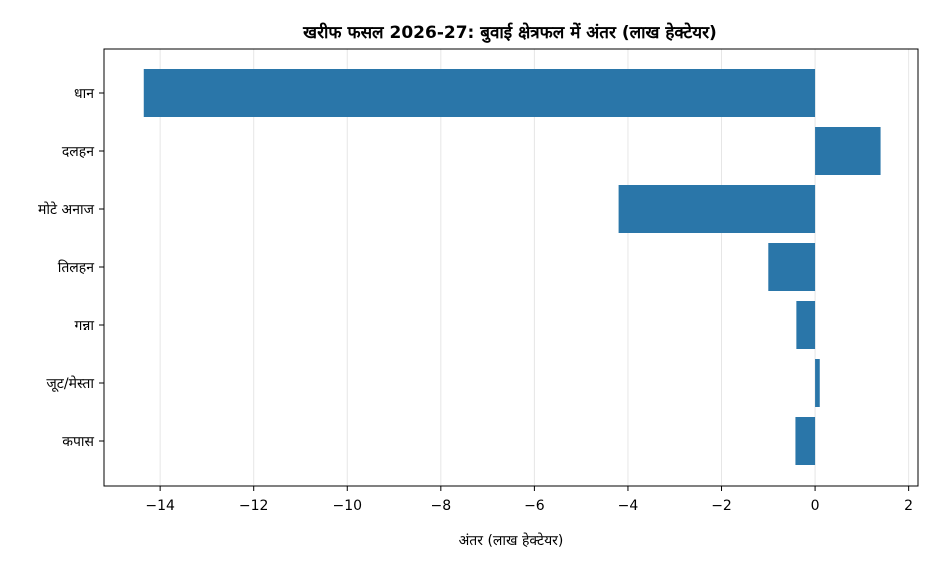 The height and width of the screenshot is (572, 936). Describe the element at coordinates (511, 540) in the screenshot. I see `x-axis-label: अंतर (लाख हेक्टेयर)` at that location.